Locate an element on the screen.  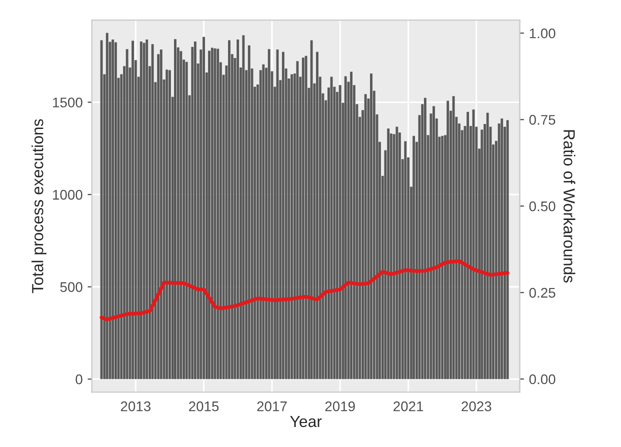
x-tick-label: 2017 is located at coordinates (272, 406).